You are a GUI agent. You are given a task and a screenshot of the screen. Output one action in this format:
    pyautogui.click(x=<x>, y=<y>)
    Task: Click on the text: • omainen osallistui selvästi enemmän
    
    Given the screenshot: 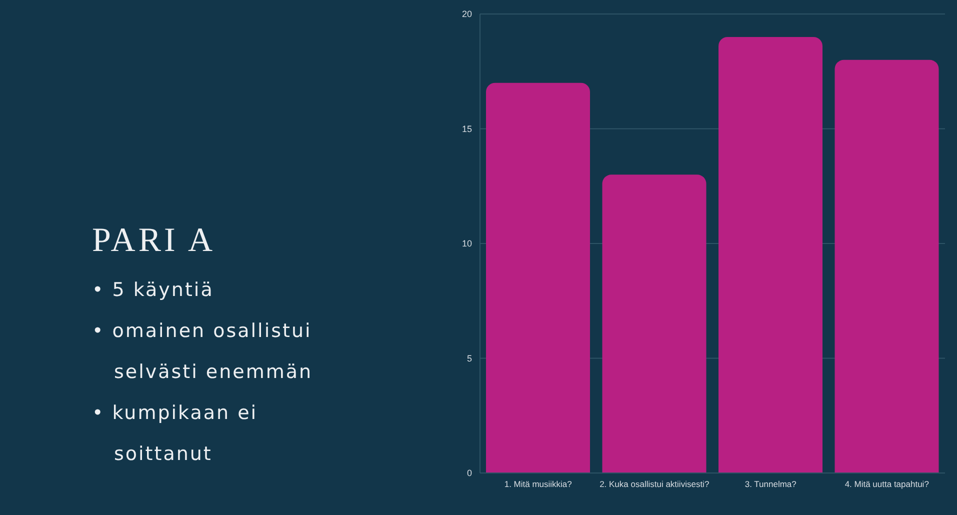 What is the action you would take?
    pyautogui.click(x=203, y=352)
    